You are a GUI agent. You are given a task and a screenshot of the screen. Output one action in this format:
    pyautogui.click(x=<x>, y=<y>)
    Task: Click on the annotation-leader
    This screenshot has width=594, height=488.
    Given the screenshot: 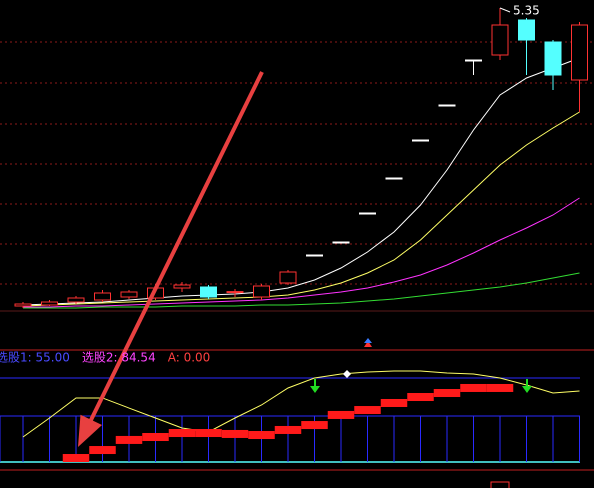 What is the action you would take?
    pyautogui.click(x=505, y=10)
    